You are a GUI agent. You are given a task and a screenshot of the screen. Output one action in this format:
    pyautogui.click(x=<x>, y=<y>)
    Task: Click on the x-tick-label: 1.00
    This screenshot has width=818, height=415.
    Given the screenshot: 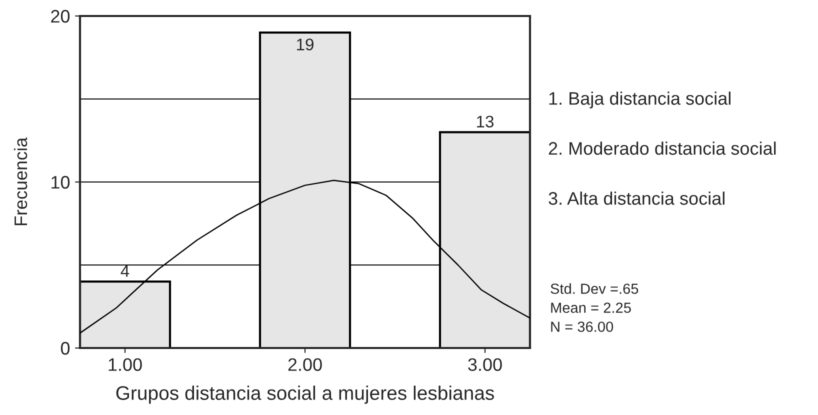 What is the action you would take?
    pyautogui.click(x=125, y=364)
    